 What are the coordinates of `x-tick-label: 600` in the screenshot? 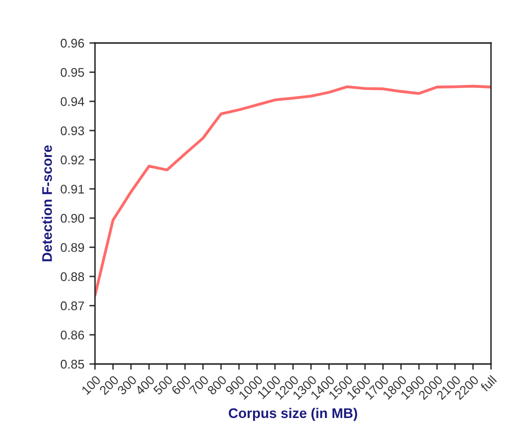 It's located at (181, 385).